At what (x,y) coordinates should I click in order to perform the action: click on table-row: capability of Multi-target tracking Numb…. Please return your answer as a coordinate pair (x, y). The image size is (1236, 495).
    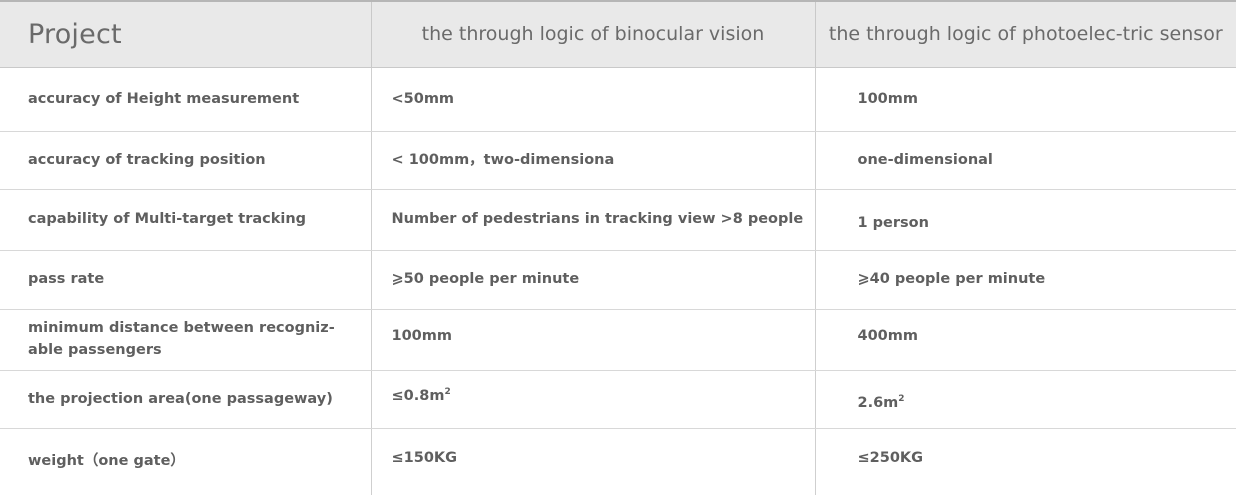
    Looking at the image, I should click on (618, 220).